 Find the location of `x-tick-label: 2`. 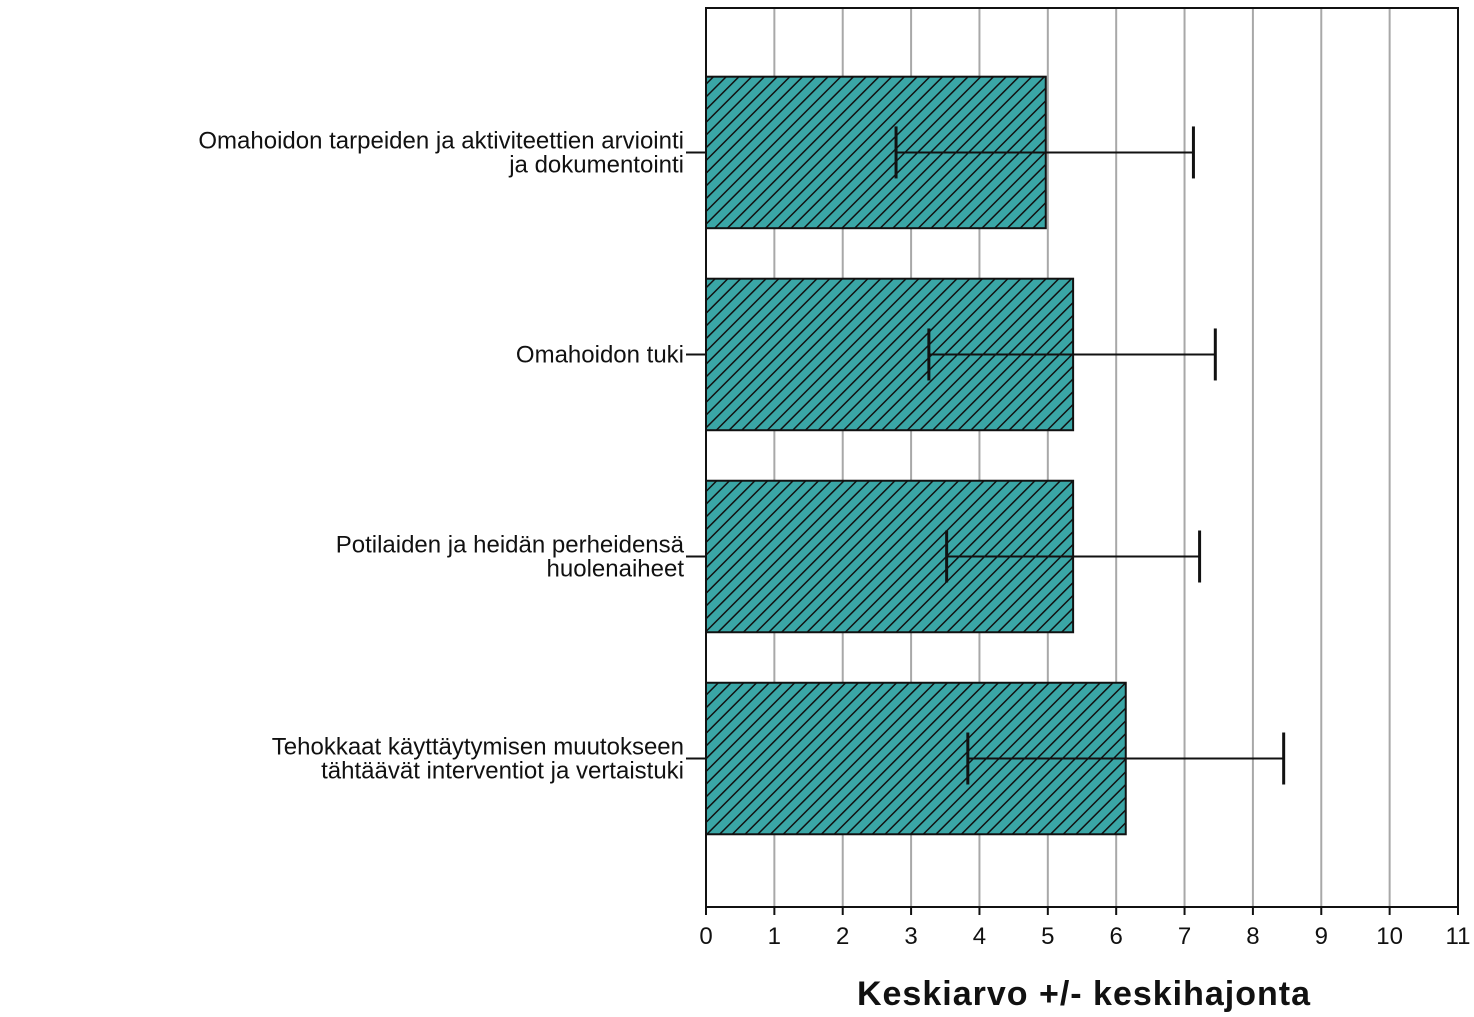

x-tick-label: 2 is located at coordinates (842, 936).